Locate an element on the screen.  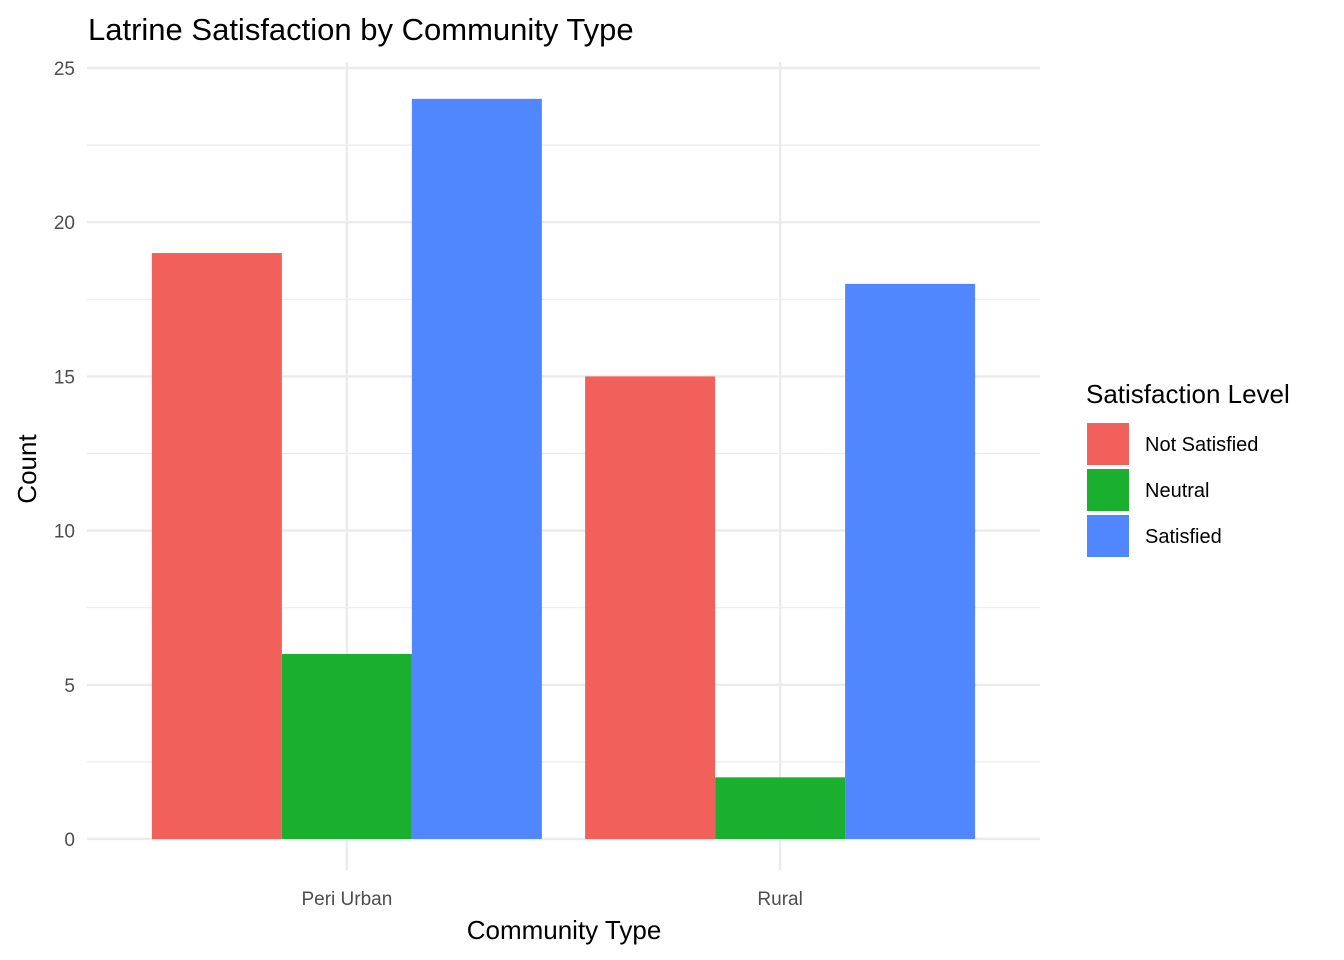
legend-label: Neutral is located at coordinates (1177, 491).